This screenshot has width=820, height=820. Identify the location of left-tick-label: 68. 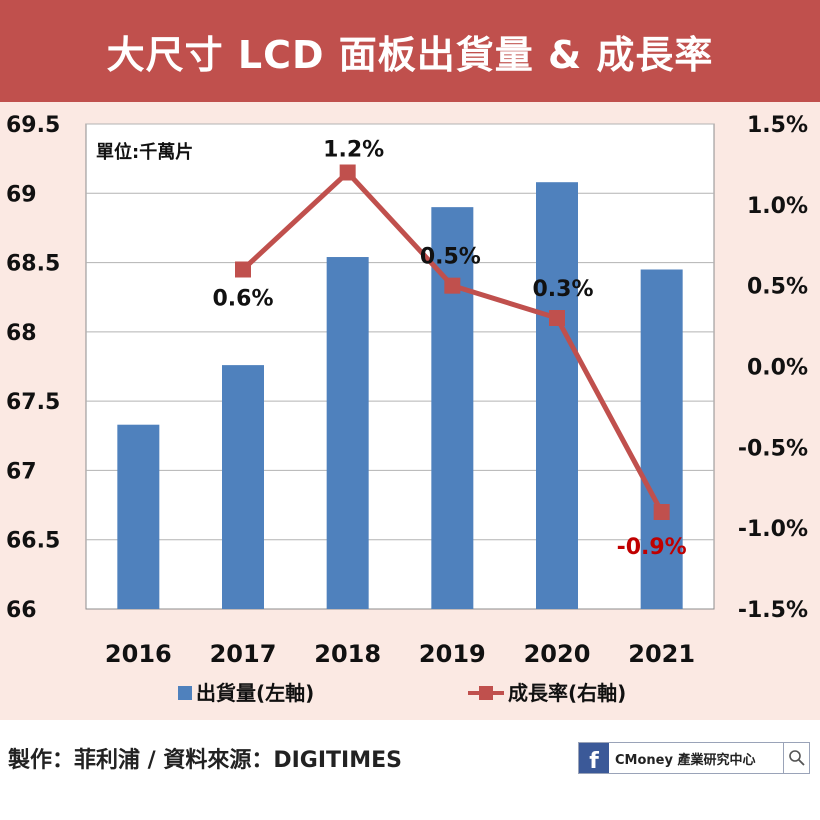
(21, 333).